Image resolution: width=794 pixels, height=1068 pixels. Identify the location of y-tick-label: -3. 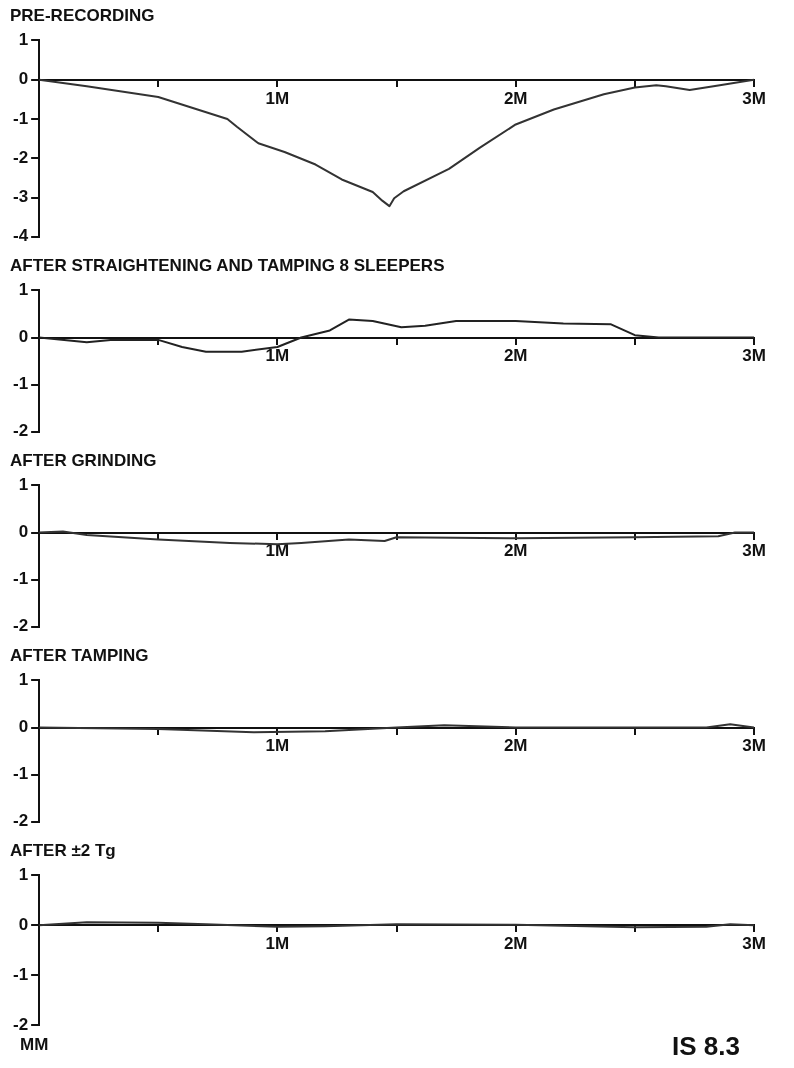
(20, 197).